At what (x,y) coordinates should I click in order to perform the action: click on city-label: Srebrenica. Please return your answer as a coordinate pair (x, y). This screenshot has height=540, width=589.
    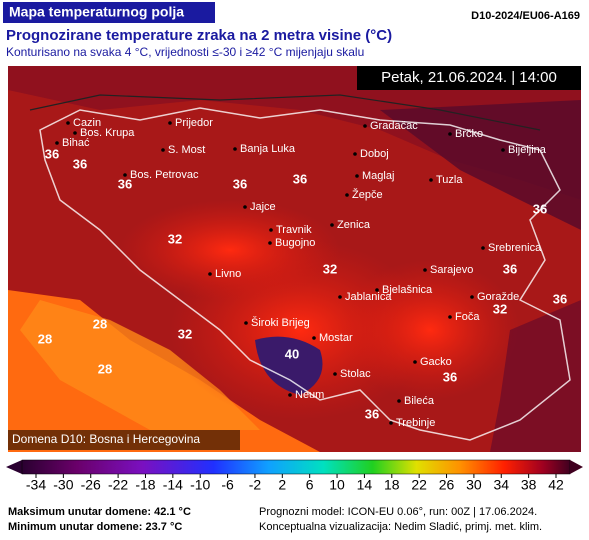
    Looking at the image, I should click on (515, 248).